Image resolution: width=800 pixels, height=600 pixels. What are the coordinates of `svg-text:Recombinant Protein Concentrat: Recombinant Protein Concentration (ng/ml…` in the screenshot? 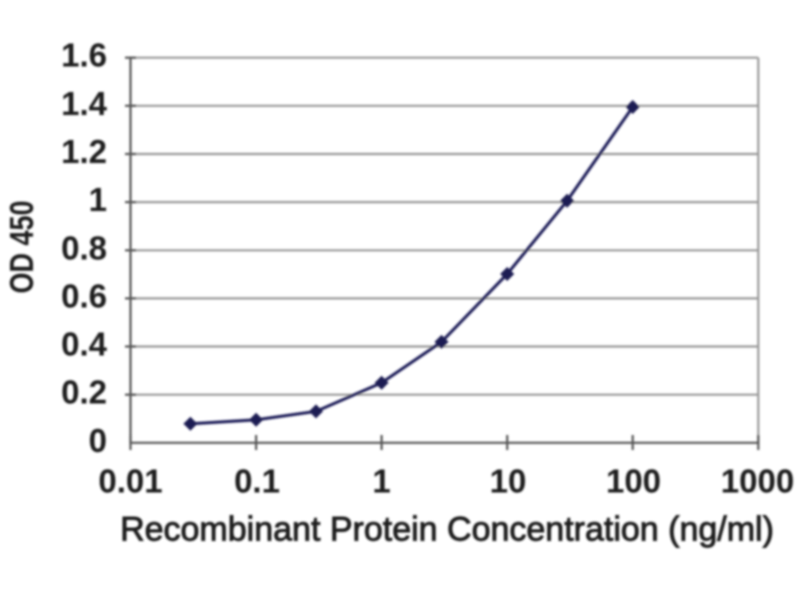 It's located at (447, 530).